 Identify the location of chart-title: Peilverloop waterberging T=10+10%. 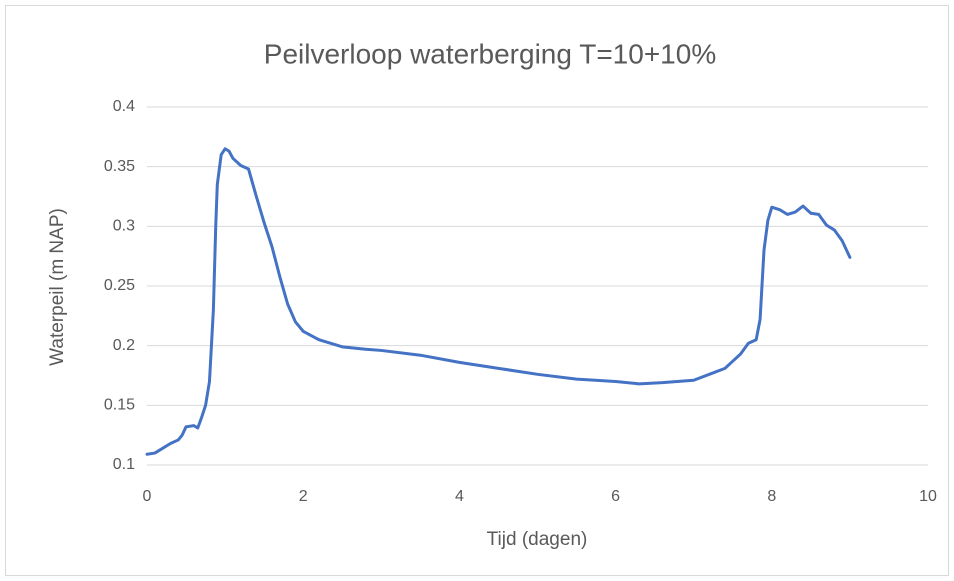
(490, 53).